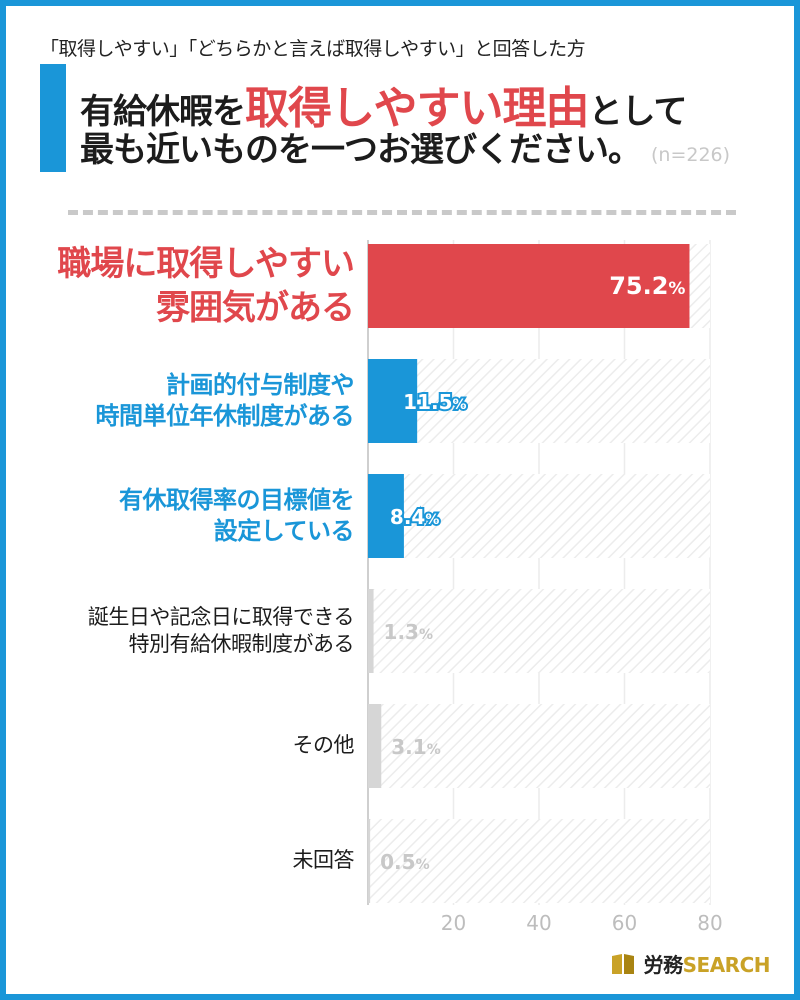 The height and width of the screenshot is (1000, 800). Describe the element at coordinates (691, 155) in the screenshot. I see `sample-size: (n=226)` at that location.